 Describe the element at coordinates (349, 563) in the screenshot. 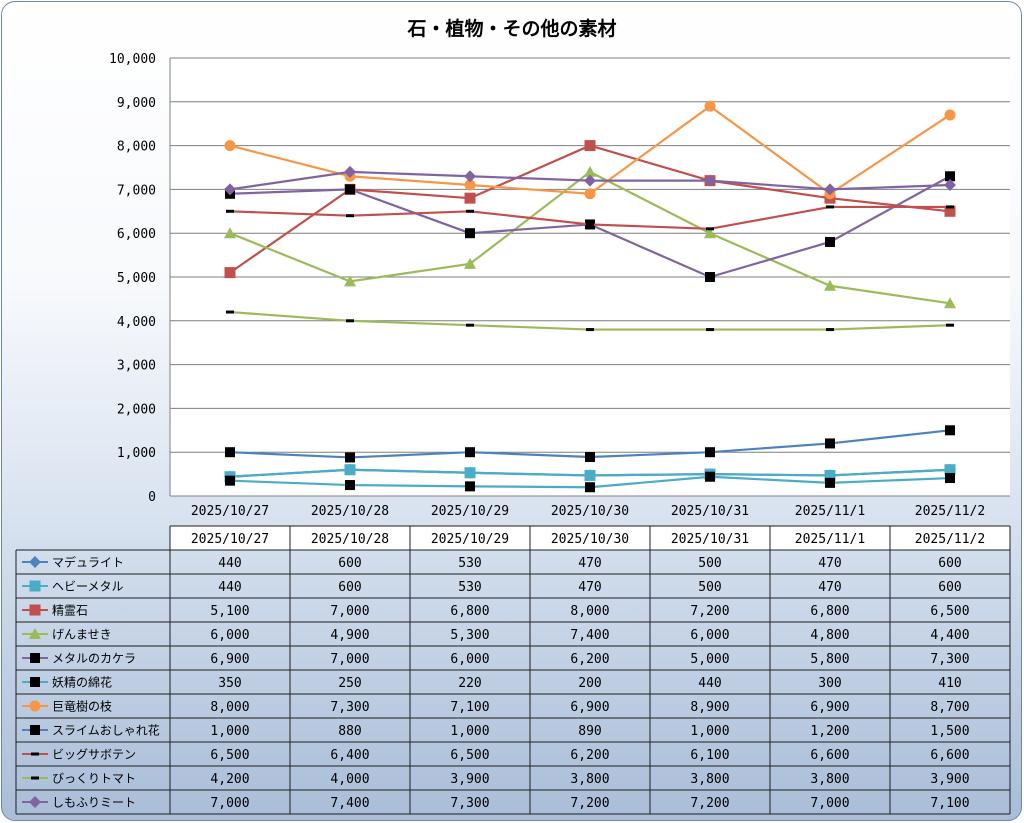

I see `table-cell: 600` at that location.